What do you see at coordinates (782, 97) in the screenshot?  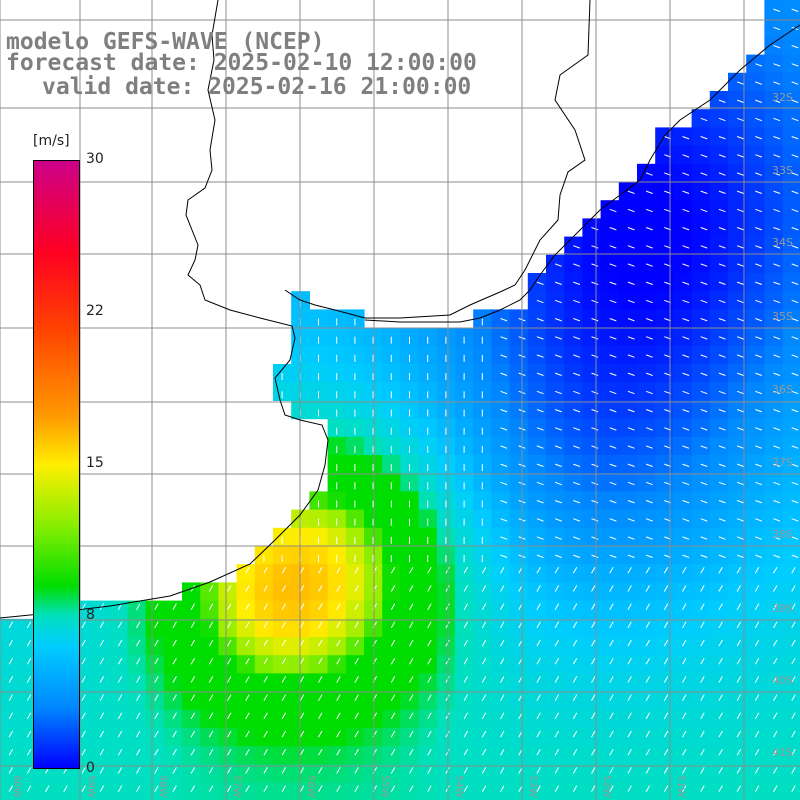 I see `lat-label: 32S` at bounding box center [782, 97].